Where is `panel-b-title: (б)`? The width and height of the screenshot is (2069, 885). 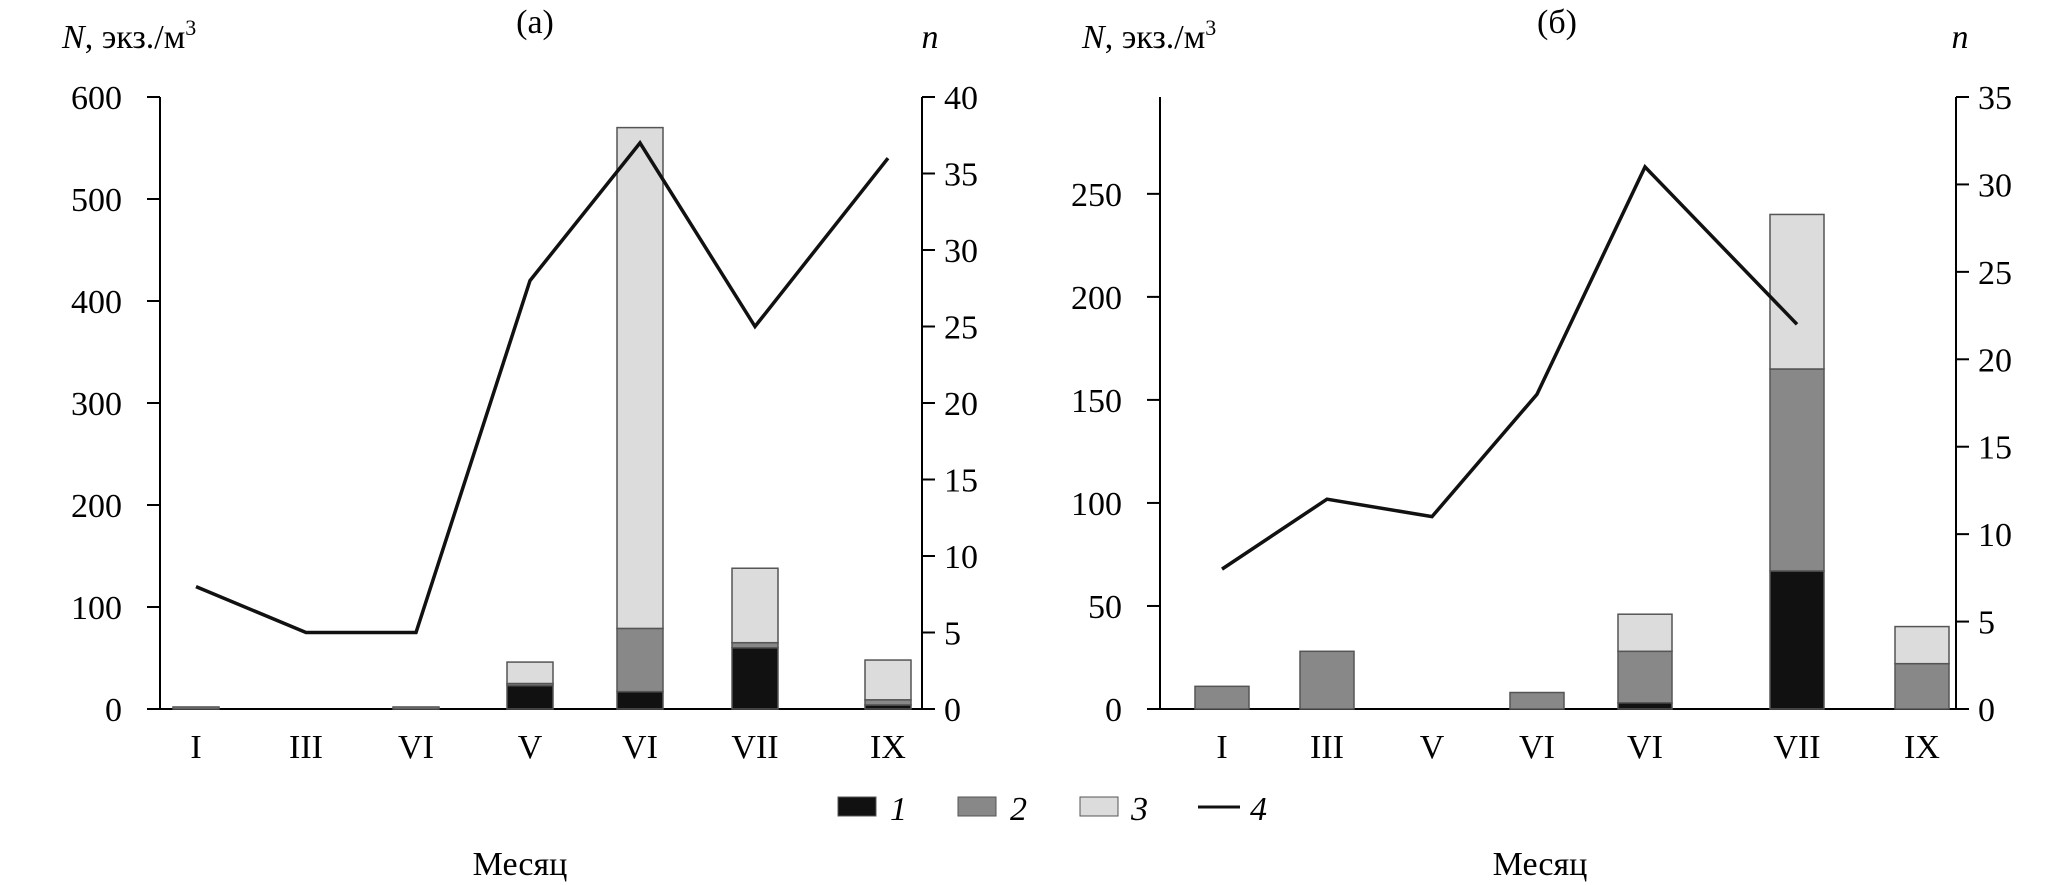
panel-b-title: (б) is located at coordinates (1557, 22).